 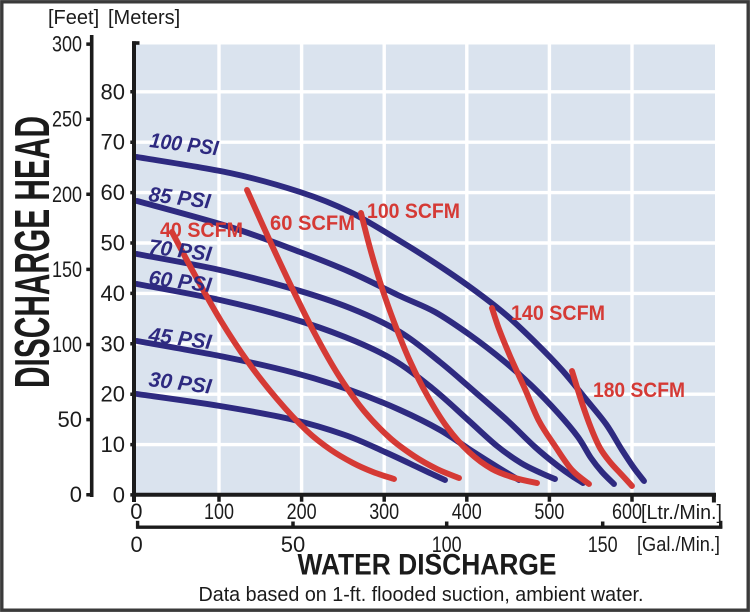 What do you see at coordinates (413, 211) in the screenshot?
I see `svg-text: 100 SCFM` at bounding box center [413, 211].